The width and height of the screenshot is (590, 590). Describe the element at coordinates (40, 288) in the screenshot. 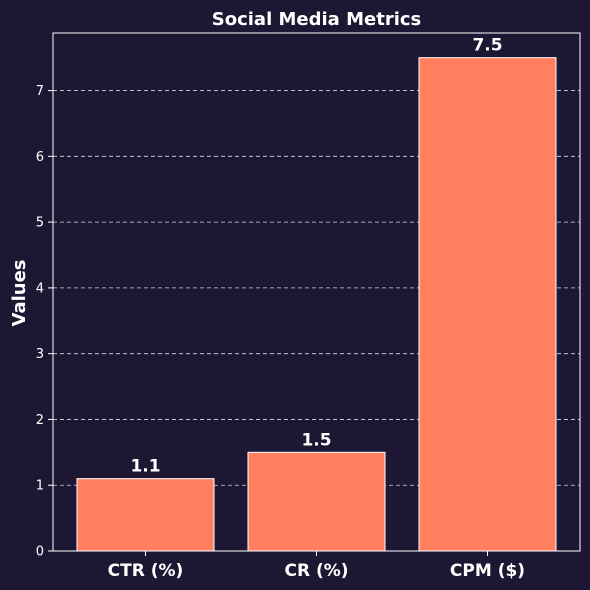

I see `y-tick-label: 4` at that location.